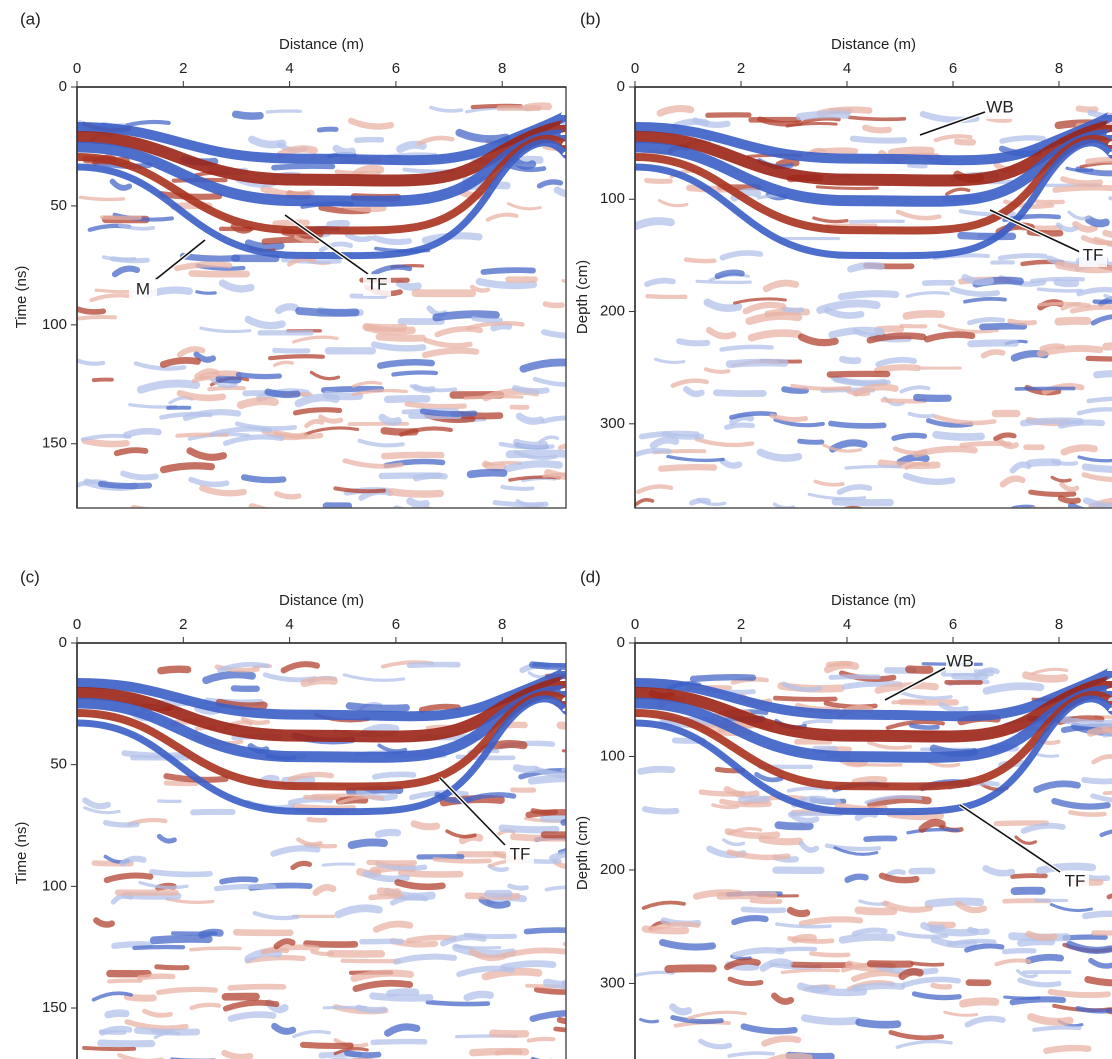  What do you see at coordinates (321, 600) in the screenshot?
I see `x-axis-label: Distance (m)` at bounding box center [321, 600].